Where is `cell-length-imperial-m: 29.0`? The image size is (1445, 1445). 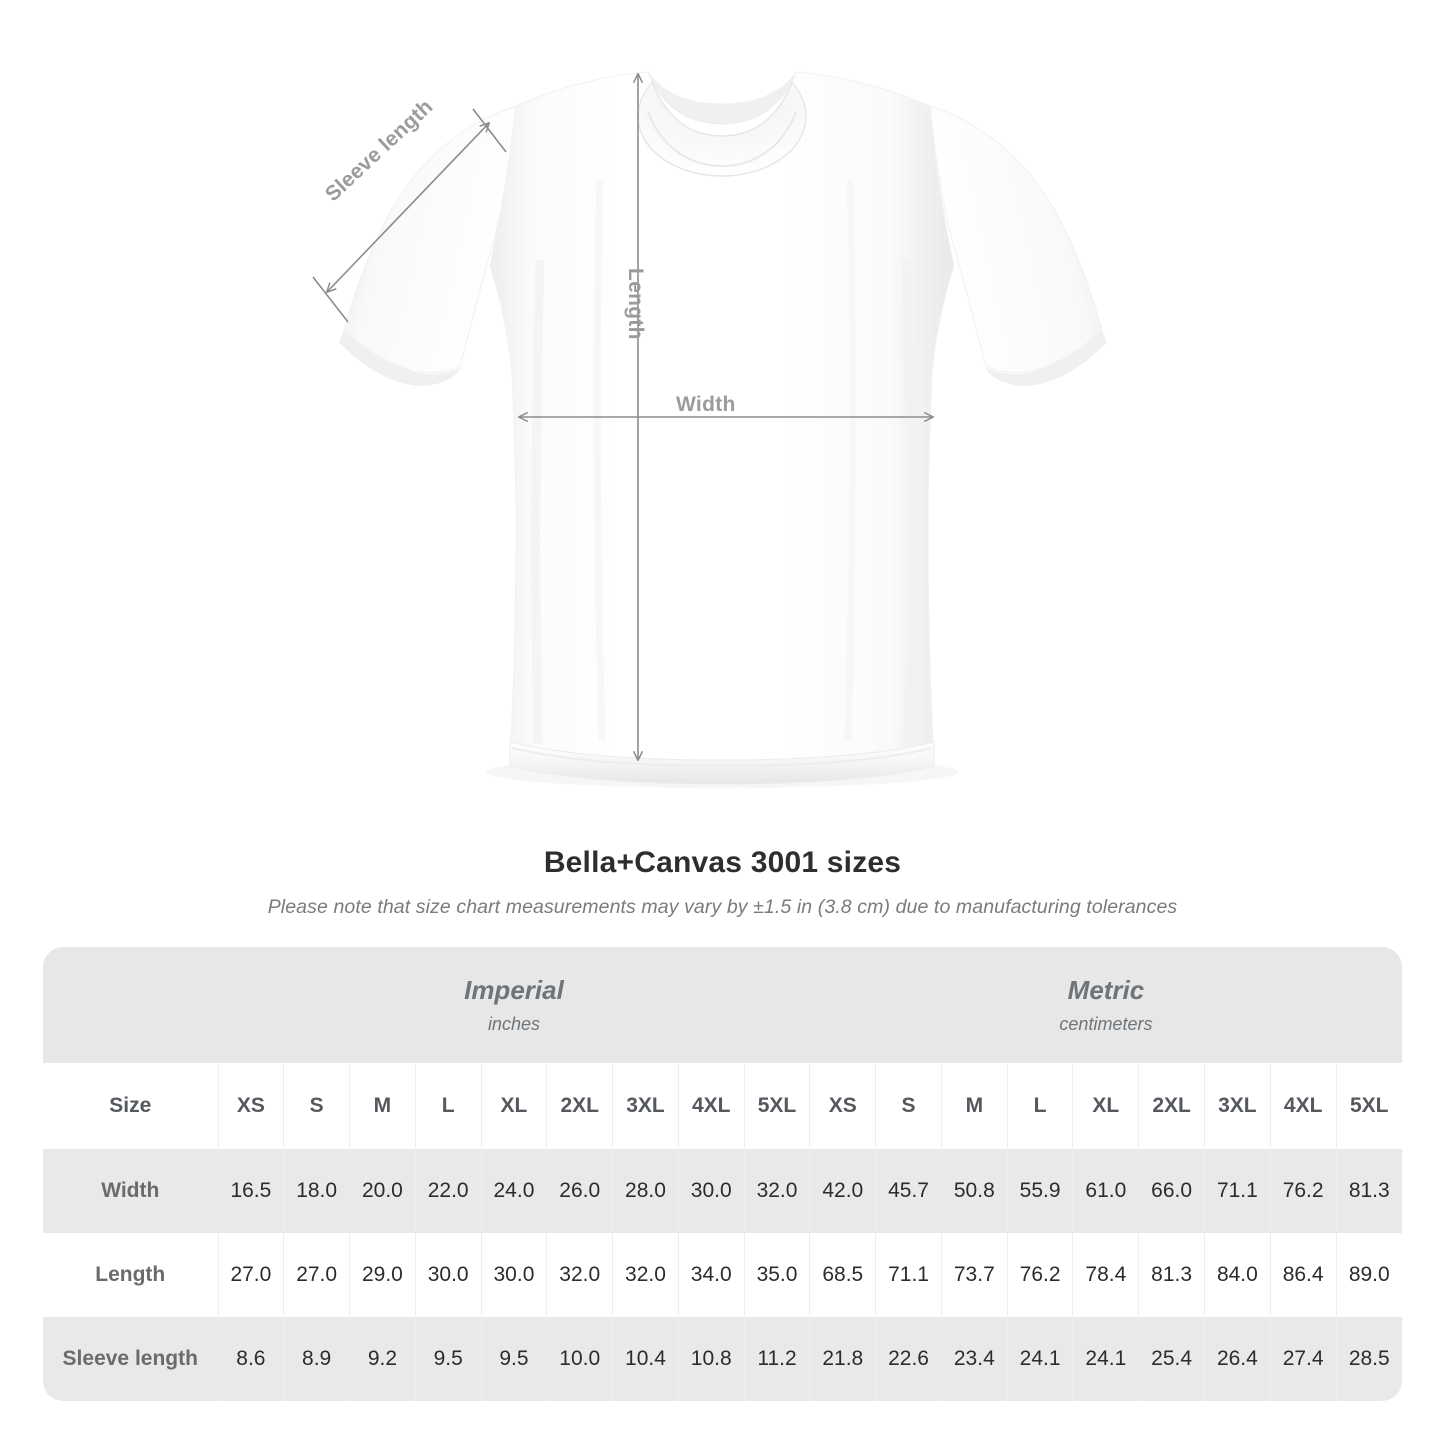 cell-length-imperial-m: 29.0 is located at coordinates (382, 1275).